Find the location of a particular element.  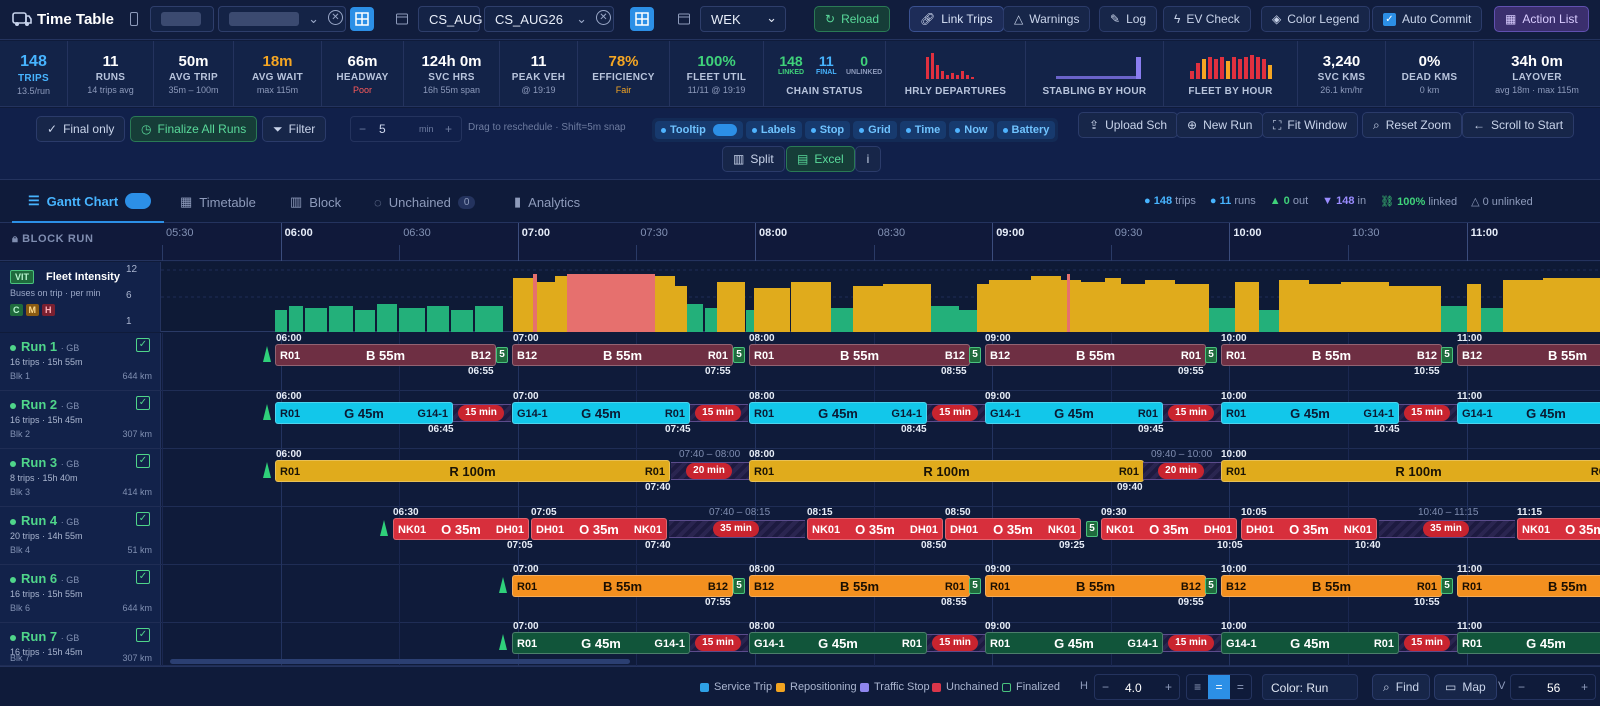

tab-unchained: ◌ Unchained 0 is located at coordinates (425, 202).